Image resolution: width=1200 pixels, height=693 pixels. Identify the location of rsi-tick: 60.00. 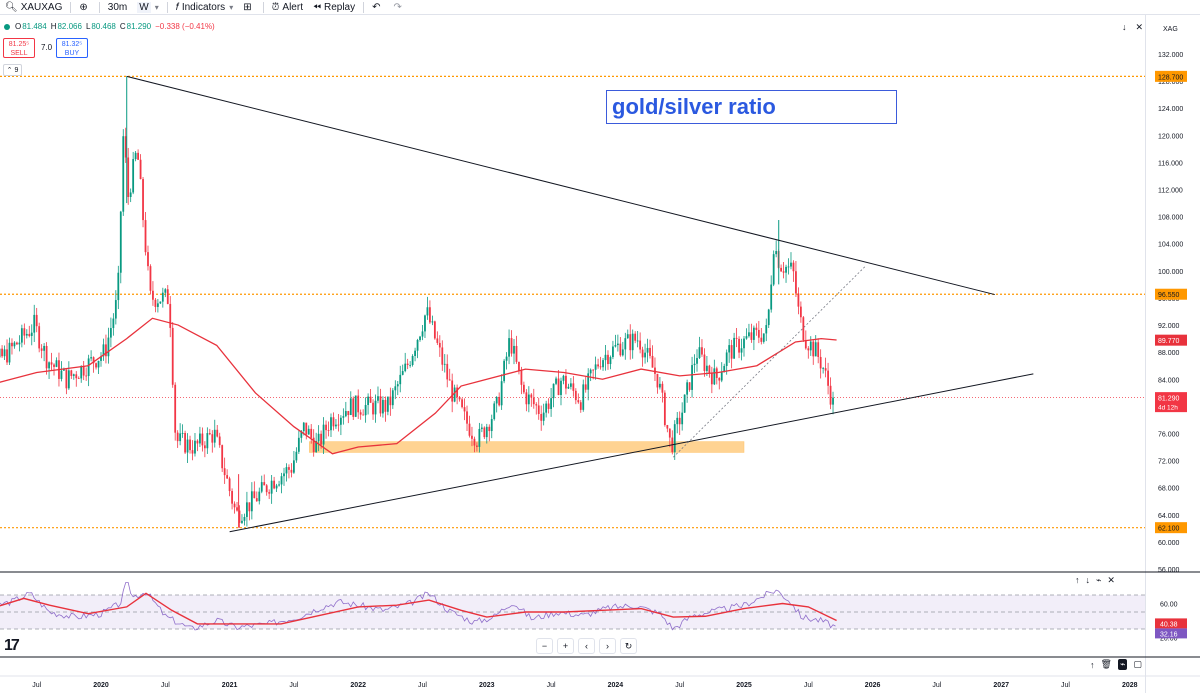
(1169, 605).